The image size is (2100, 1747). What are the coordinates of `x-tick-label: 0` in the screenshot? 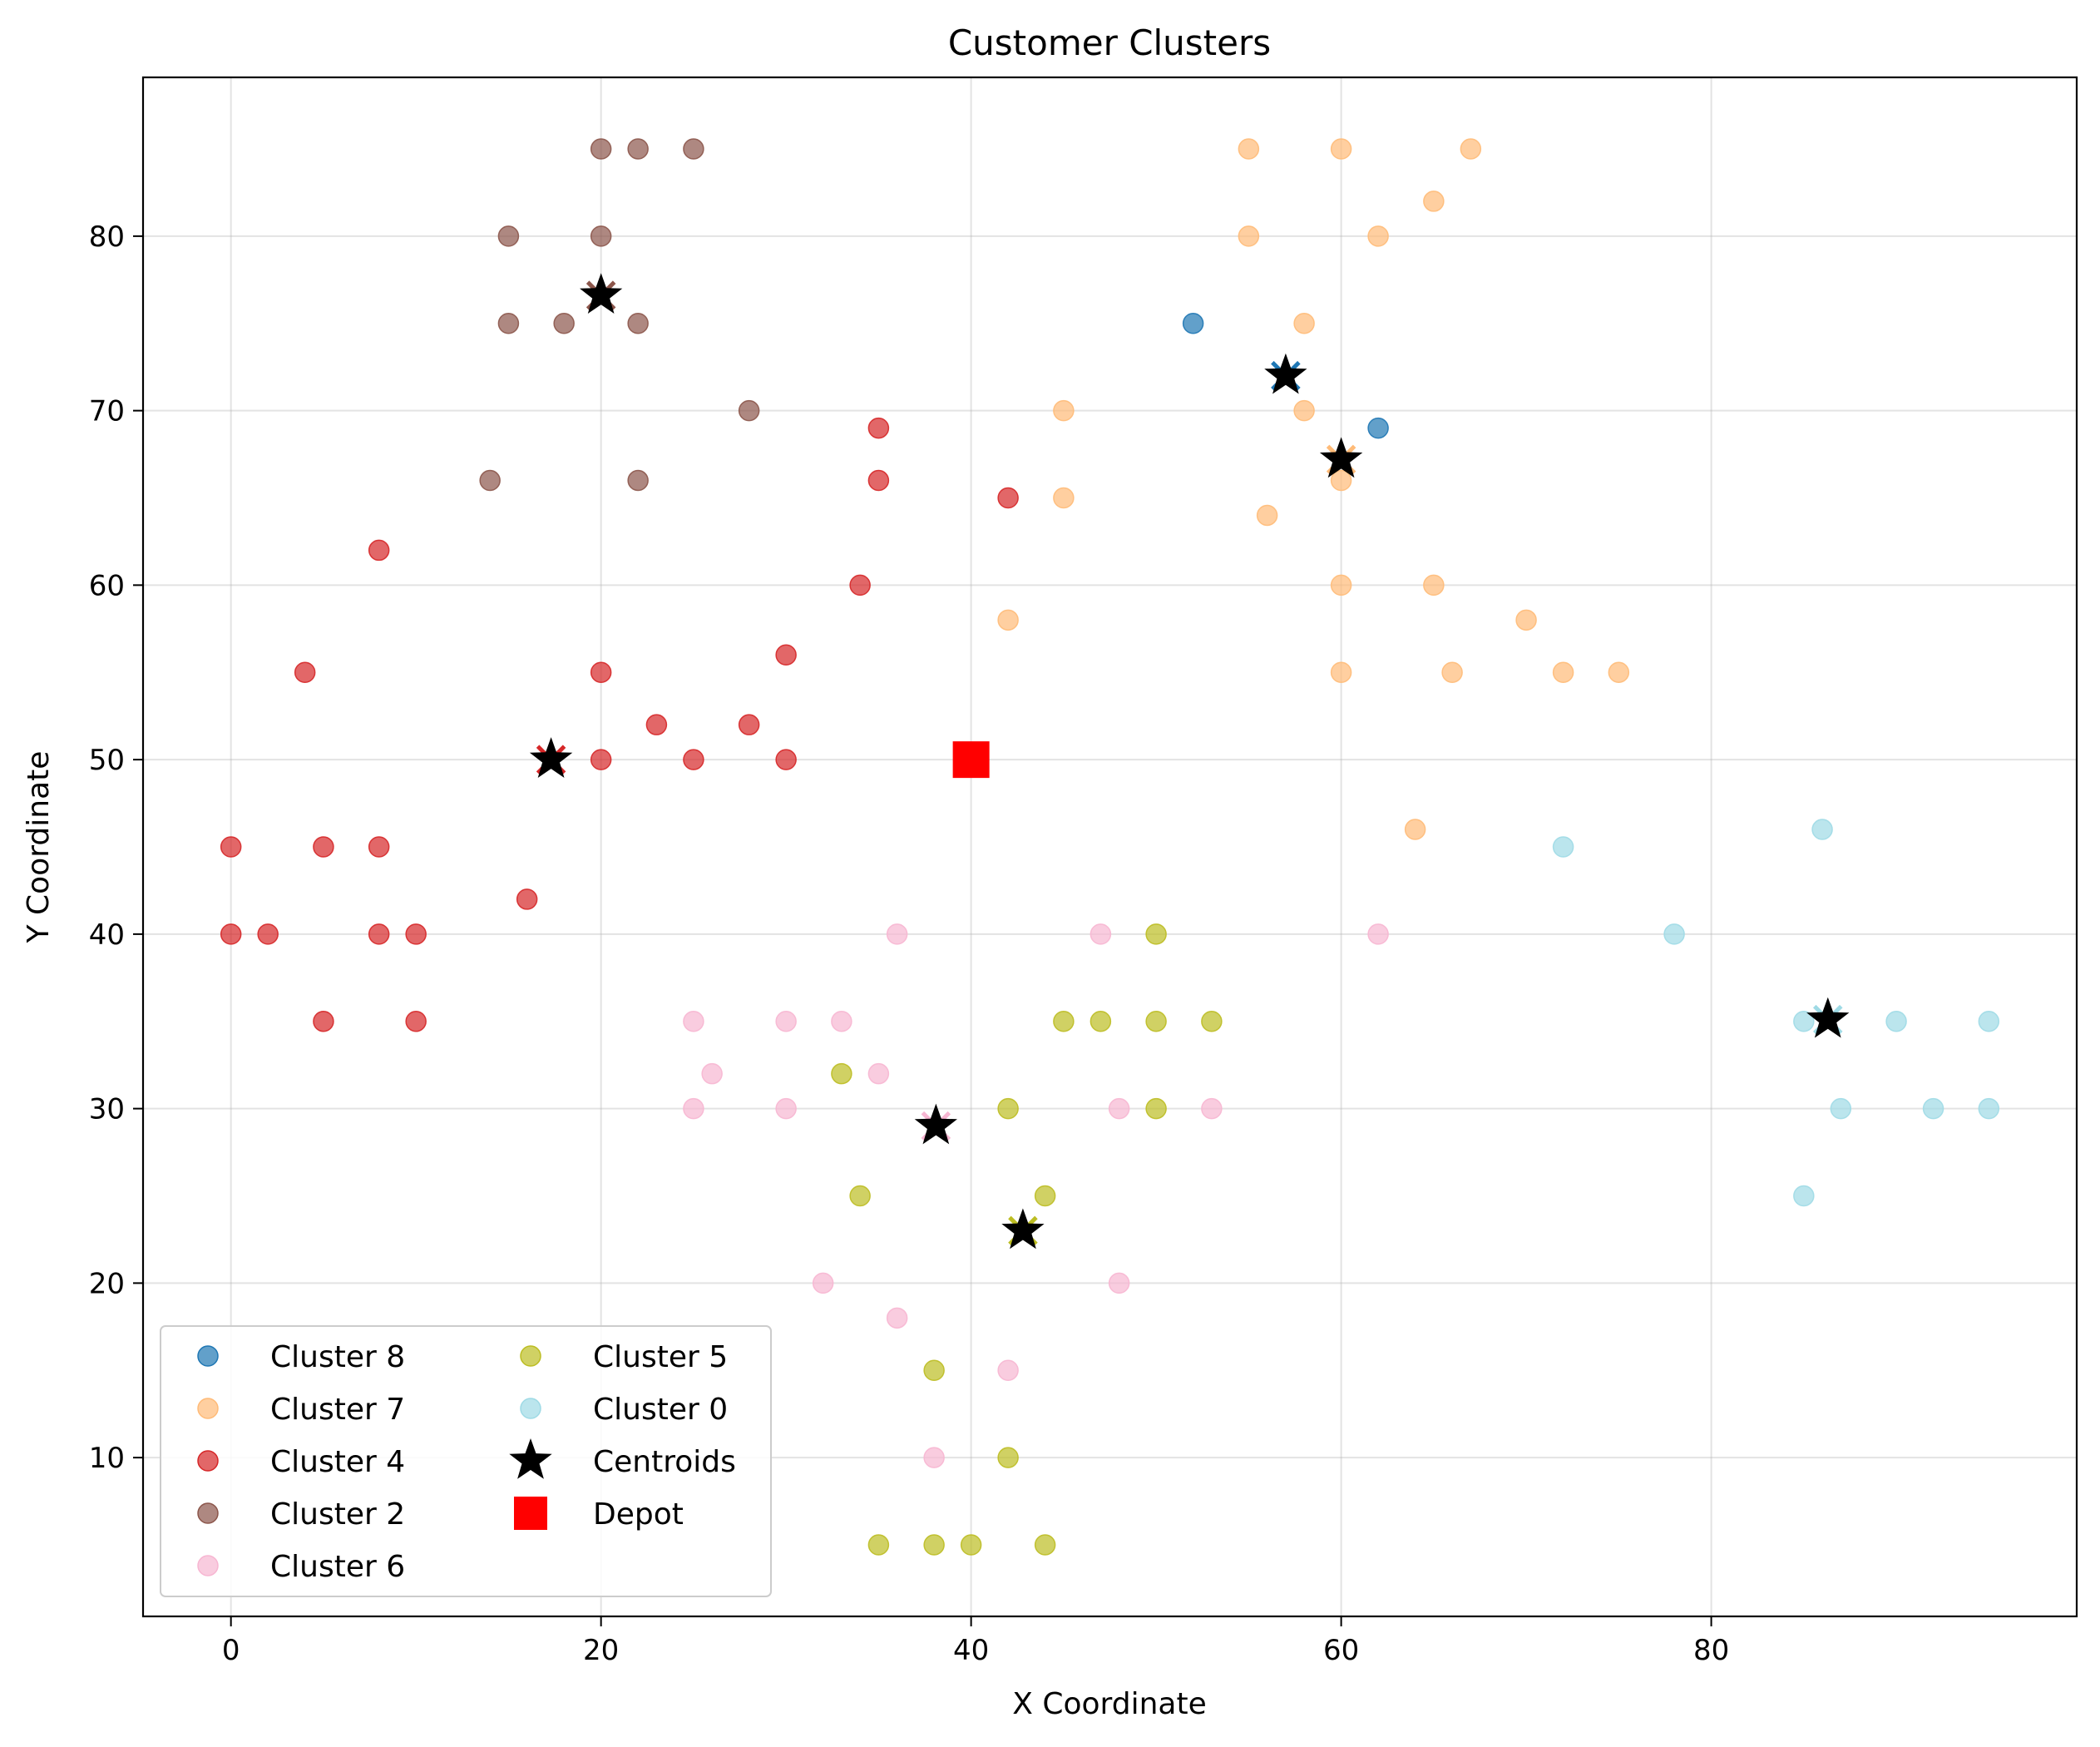 It's located at (231, 1650).